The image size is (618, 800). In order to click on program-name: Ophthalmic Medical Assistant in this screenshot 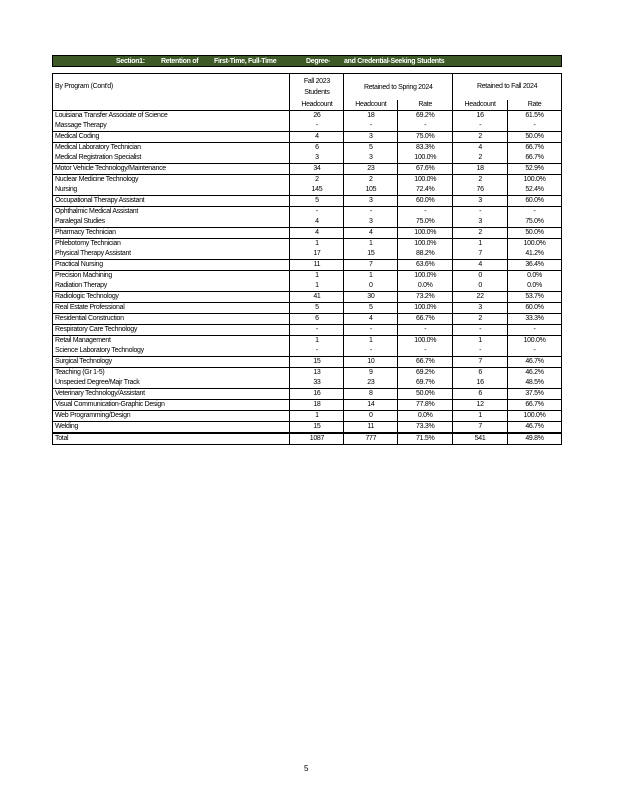, I will do `click(171, 211)`.